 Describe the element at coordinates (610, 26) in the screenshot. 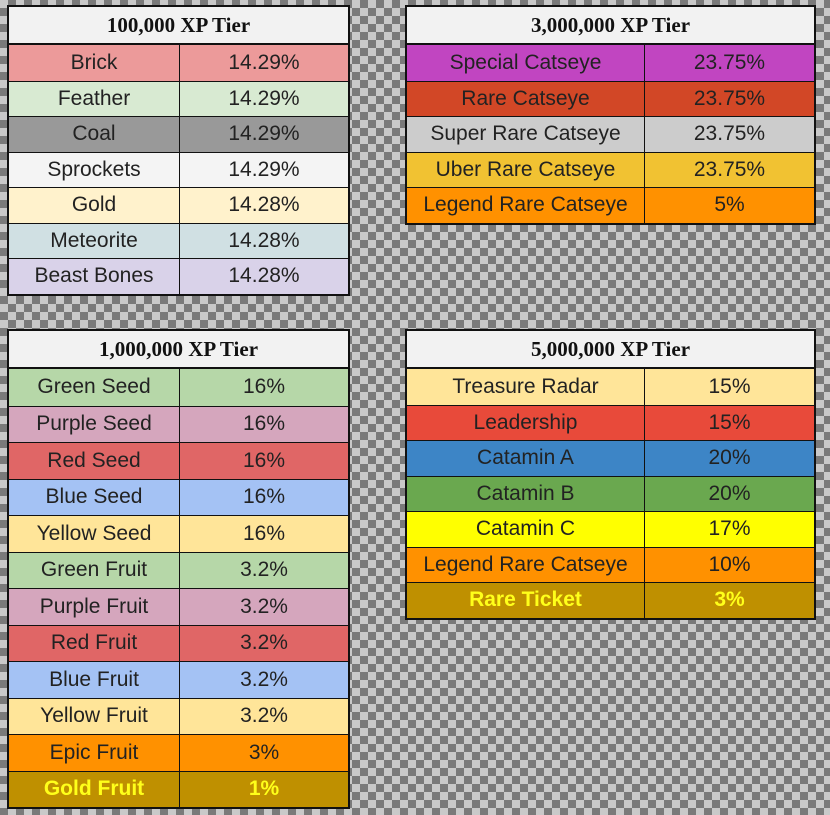

I see `tier-title: 3,000,000 XP Tier` at that location.